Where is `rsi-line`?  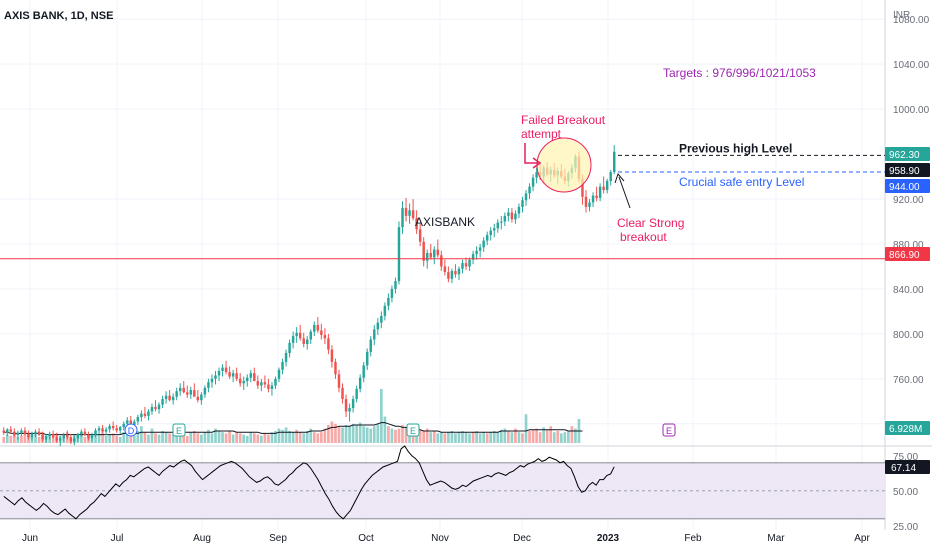 rsi-line is located at coordinates (309, 482).